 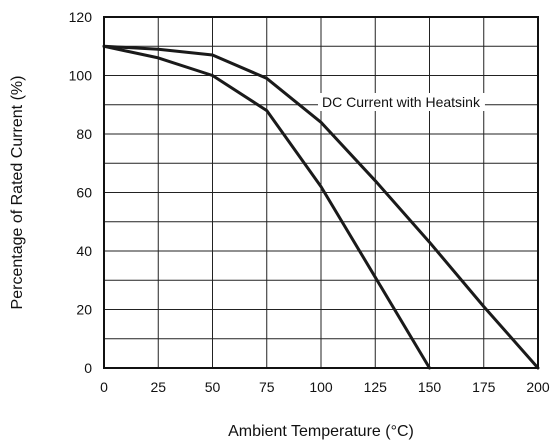 I want to click on y-tick-label: 40, so click(x=84, y=251).